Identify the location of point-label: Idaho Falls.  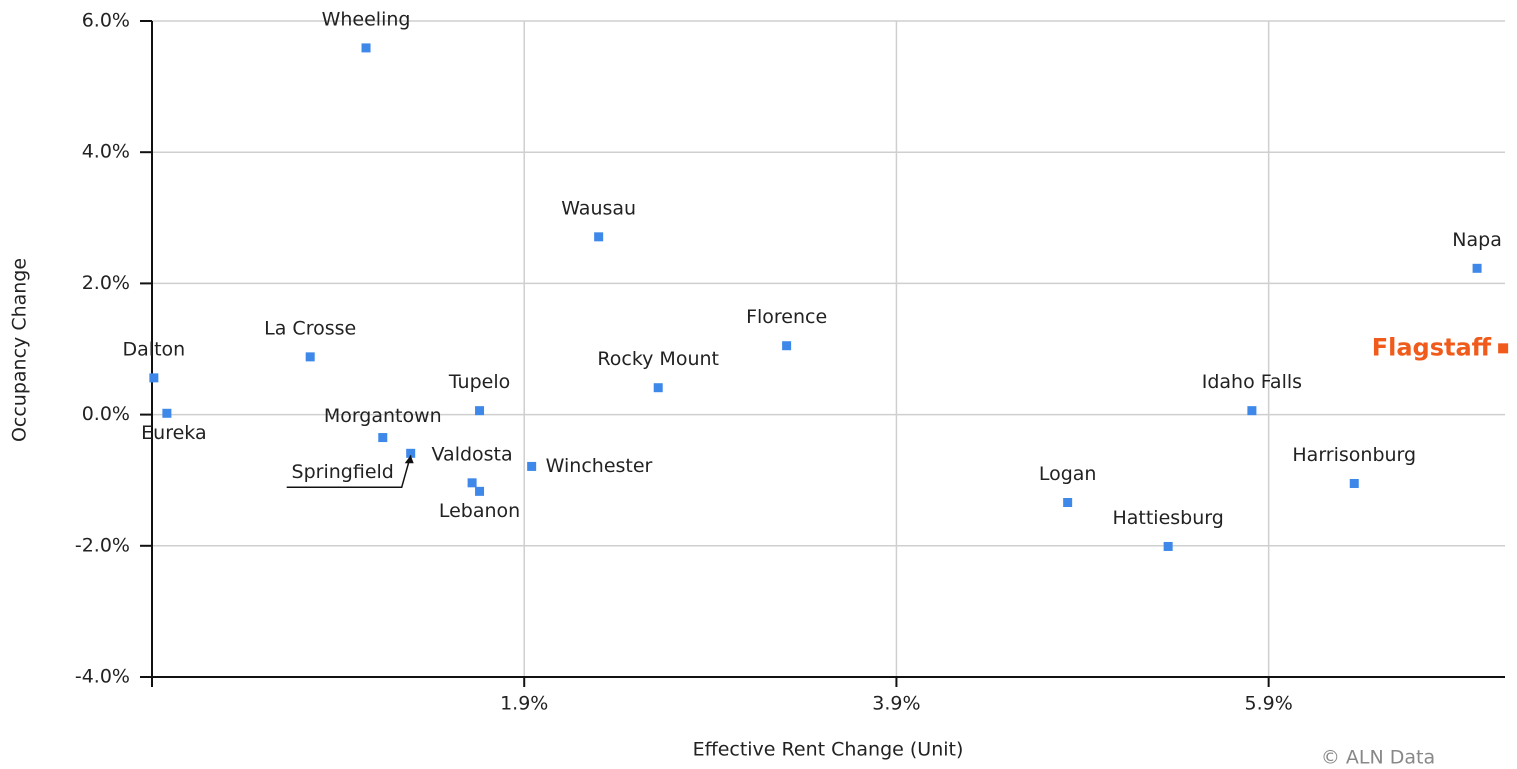
(1252, 382).